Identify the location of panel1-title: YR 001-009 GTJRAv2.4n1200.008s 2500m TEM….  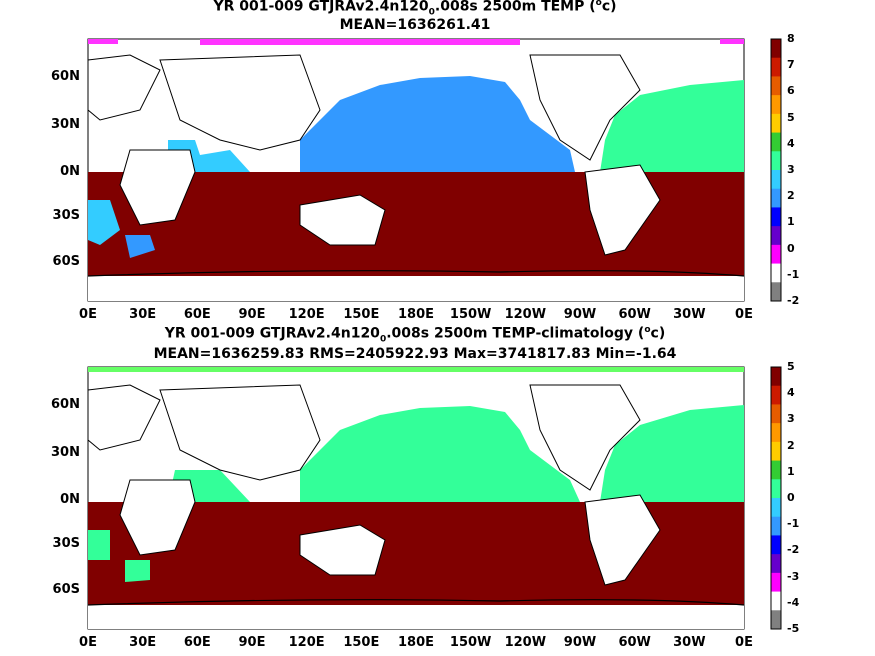
(415, 9).